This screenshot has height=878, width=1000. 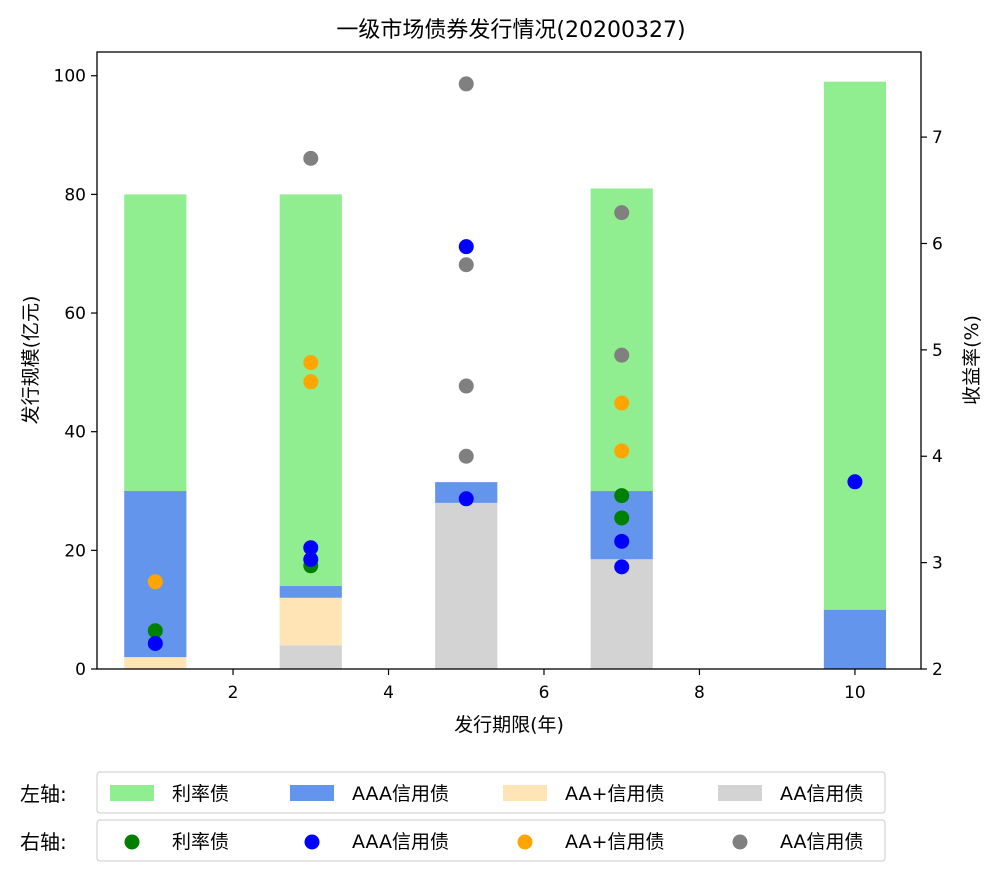 What do you see at coordinates (132, 842) in the screenshot?
I see `legend-right-marker-利率债` at bounding box center [132, 842].